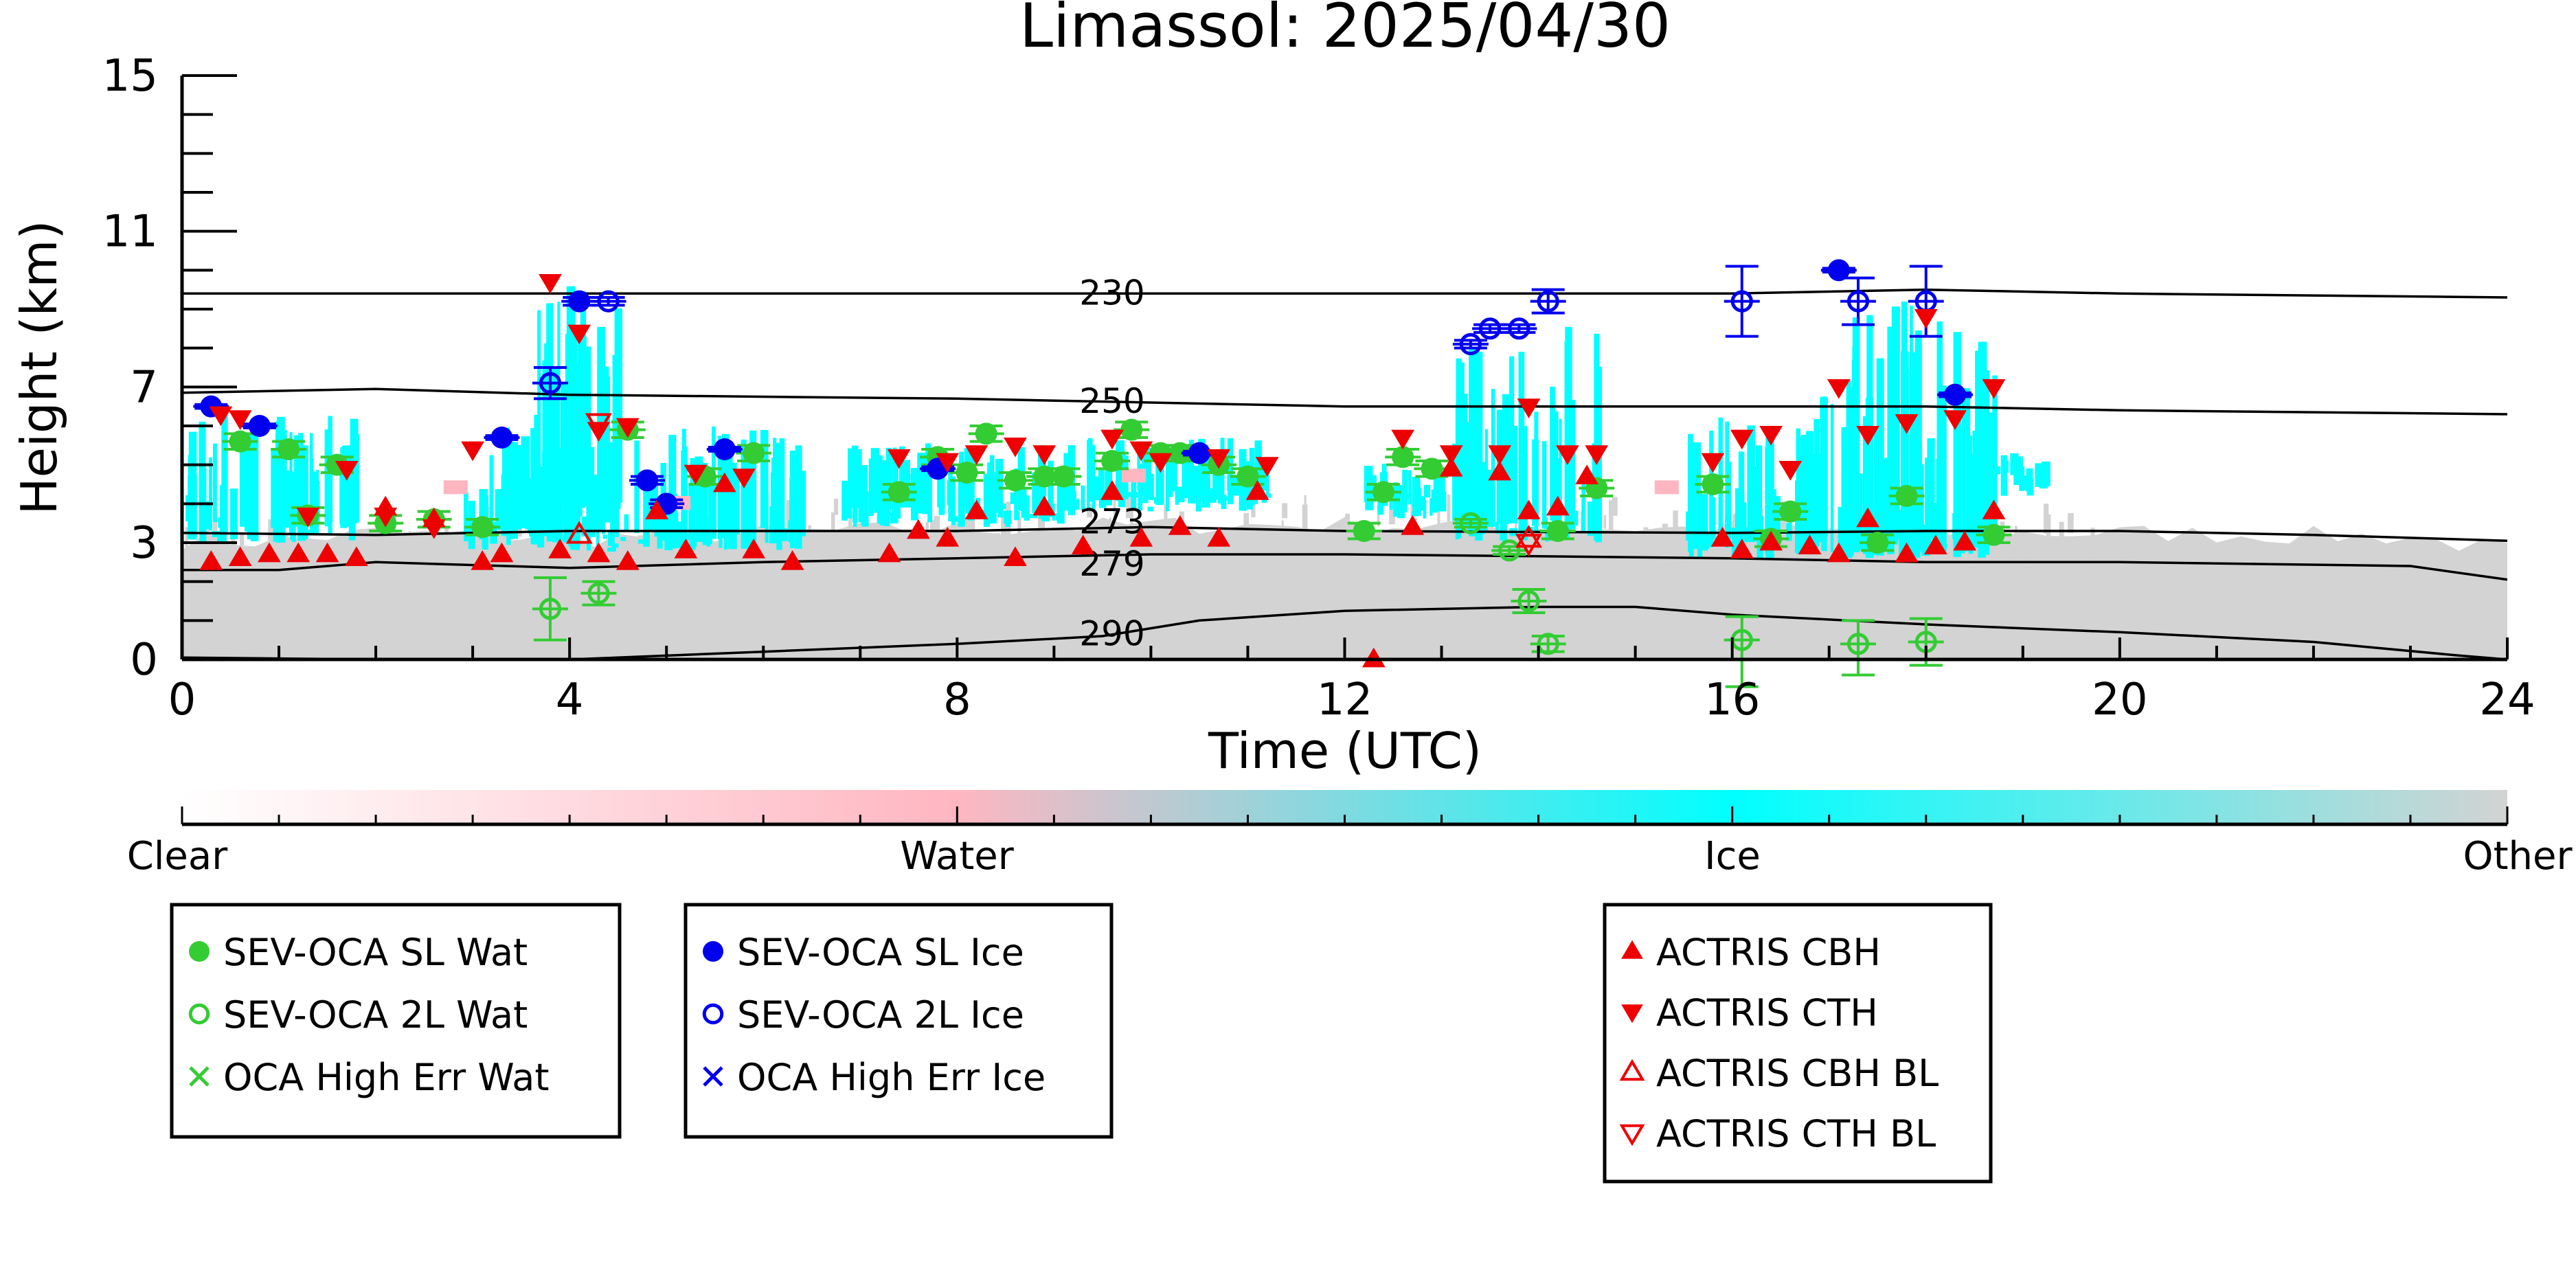  What do you see at coordinates (1751, 952) in the screenshot?
I see `legend-item: ACTRIS CBH` at bounding box center [1751, 952].